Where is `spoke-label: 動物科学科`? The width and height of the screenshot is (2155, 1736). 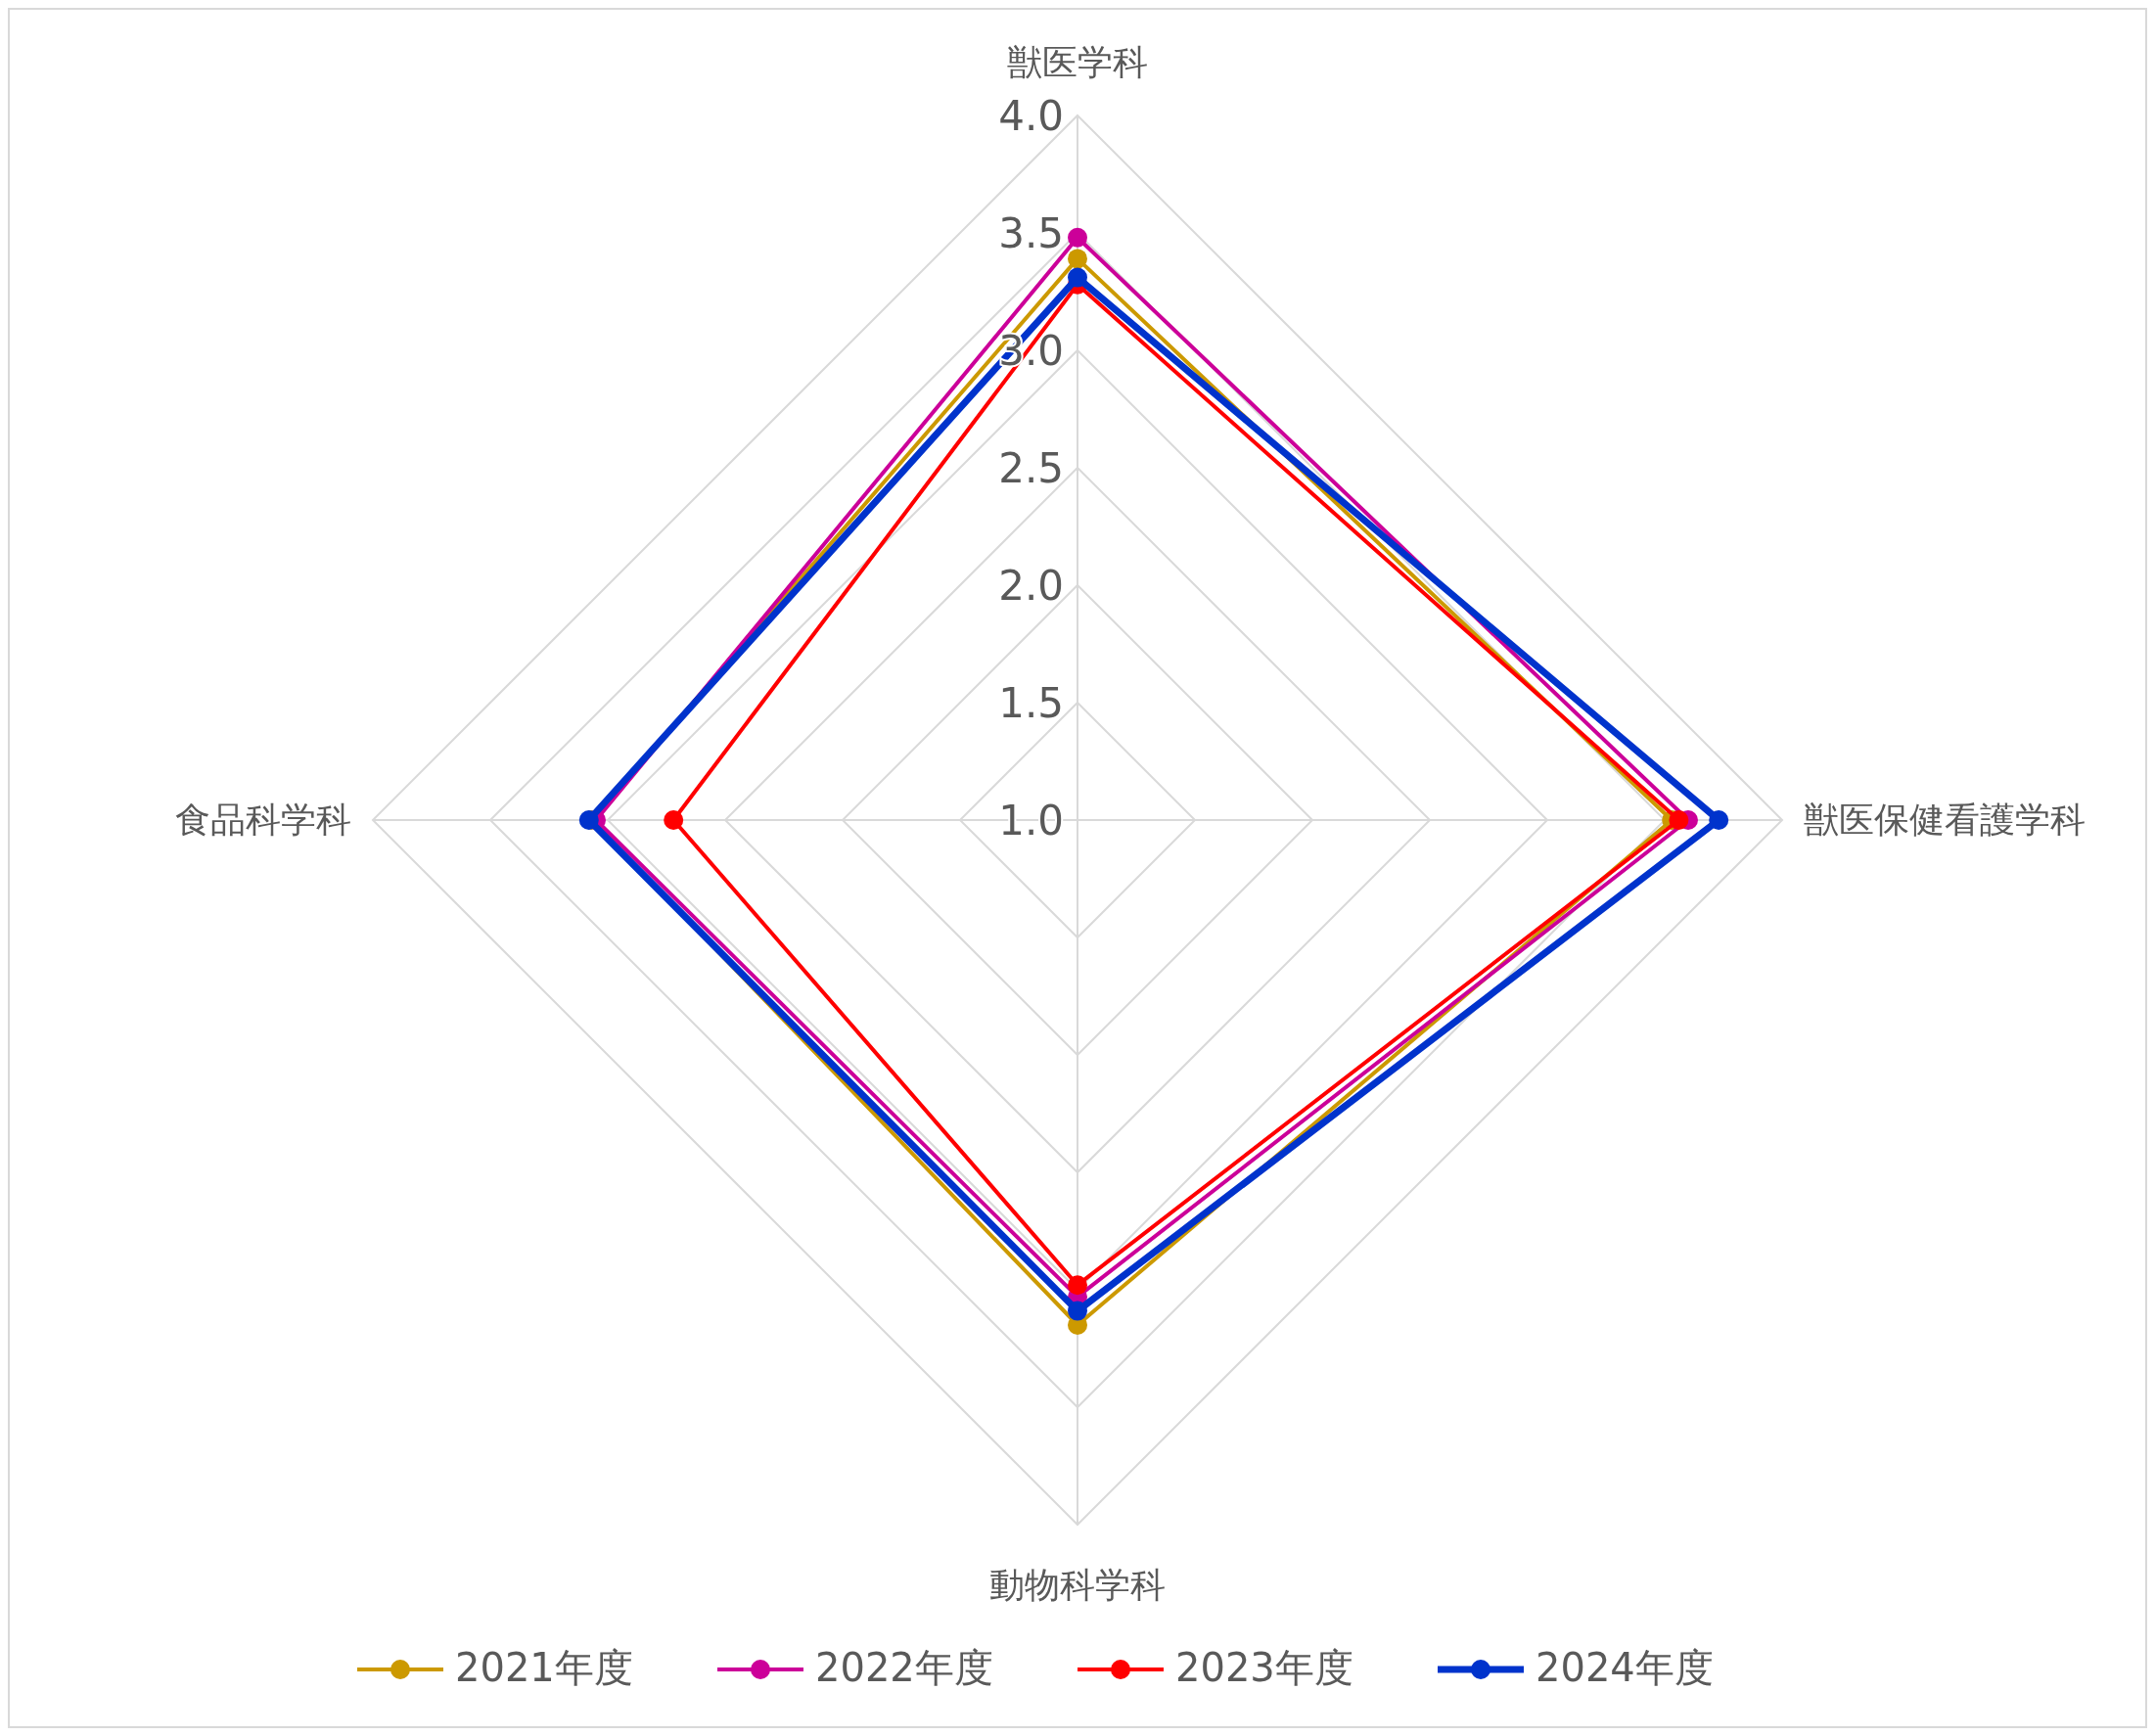 spoke-label: 動物科学科 is located at coordinates (1077, 1584).